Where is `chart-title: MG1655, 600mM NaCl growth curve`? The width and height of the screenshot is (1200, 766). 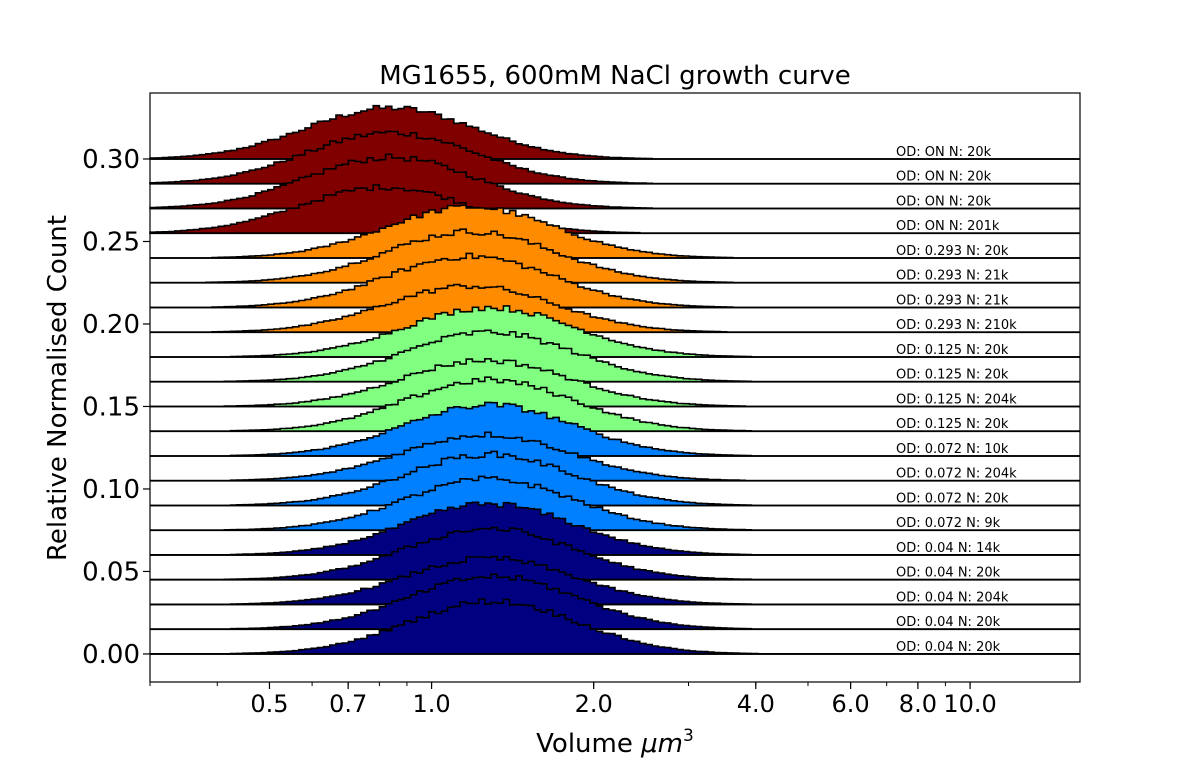 chart-title: MG1655, 600mM NaCl growth curve is located at coordinates (615, 76).